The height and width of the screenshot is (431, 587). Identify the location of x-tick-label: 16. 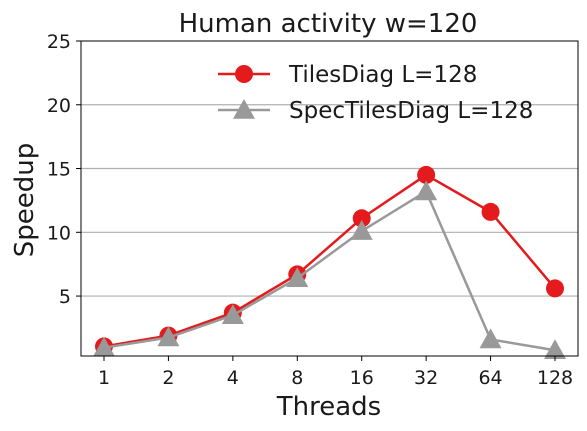
(362, 378).